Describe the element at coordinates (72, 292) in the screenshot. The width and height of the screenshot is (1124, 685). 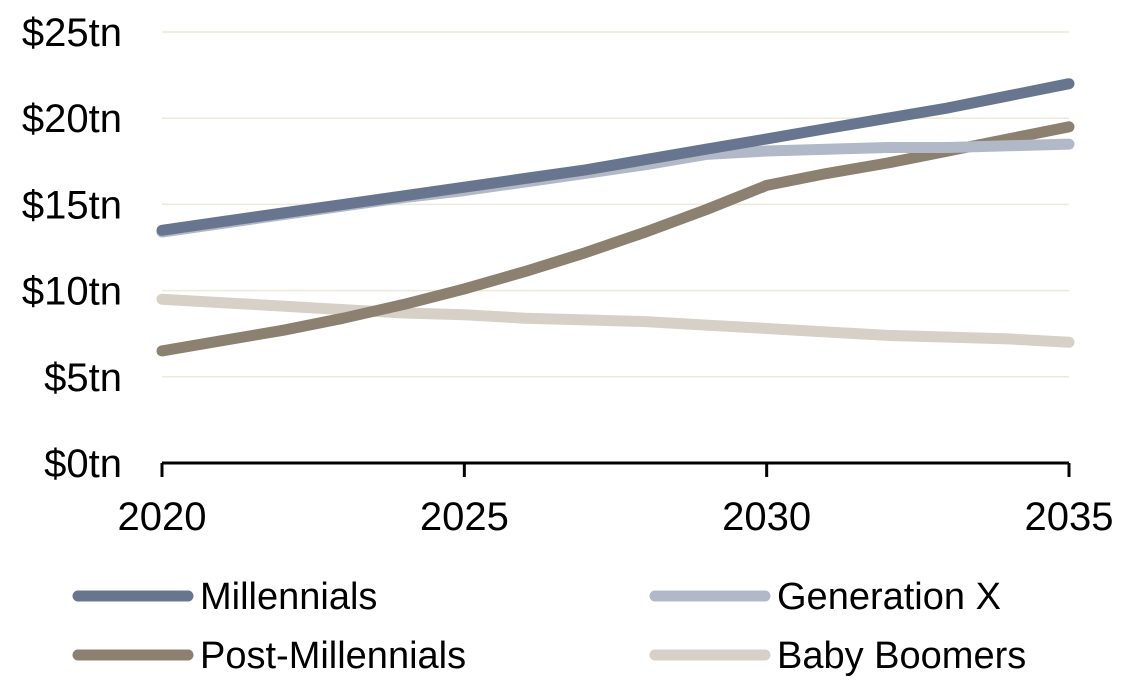
I see `y-tick-label: $10tn` at that location.